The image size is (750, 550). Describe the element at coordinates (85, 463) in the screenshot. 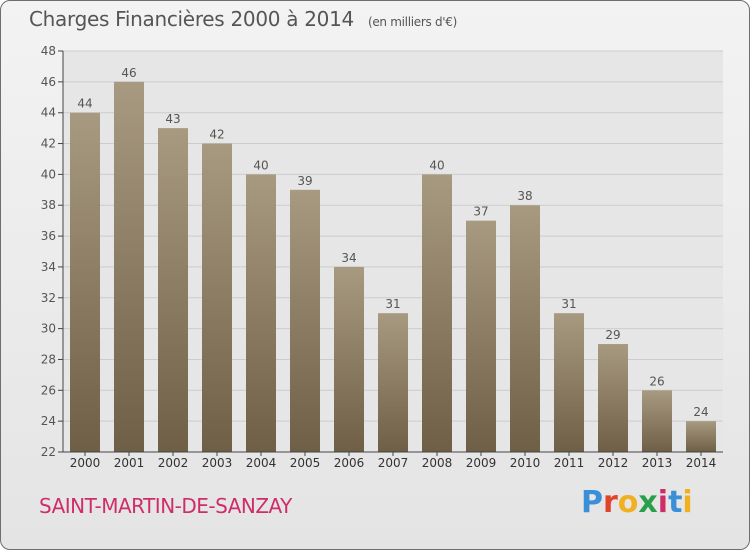

I see `x-tick-label: 2000` at that location.